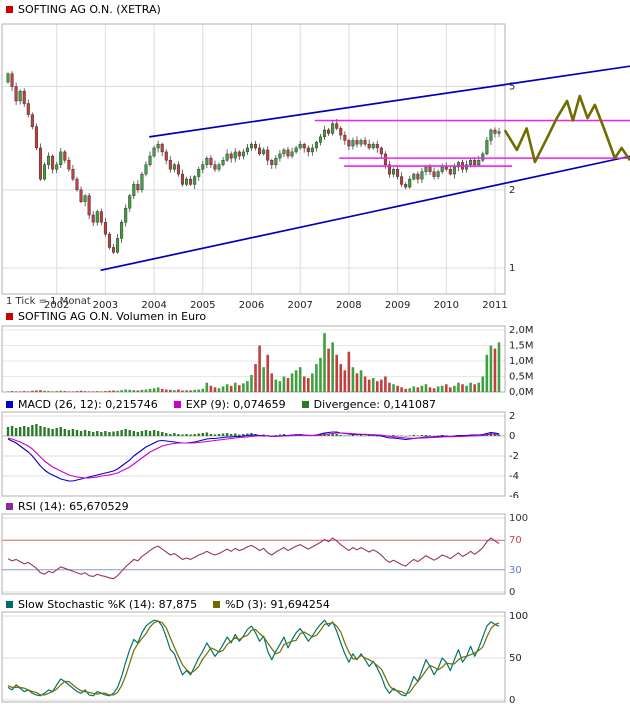 Image resolution: width=630 pixels, height=710 pixels. Describe the element at coordinates (512, 268) in the screenshot. I see `price-tick-label: 1` at that location.